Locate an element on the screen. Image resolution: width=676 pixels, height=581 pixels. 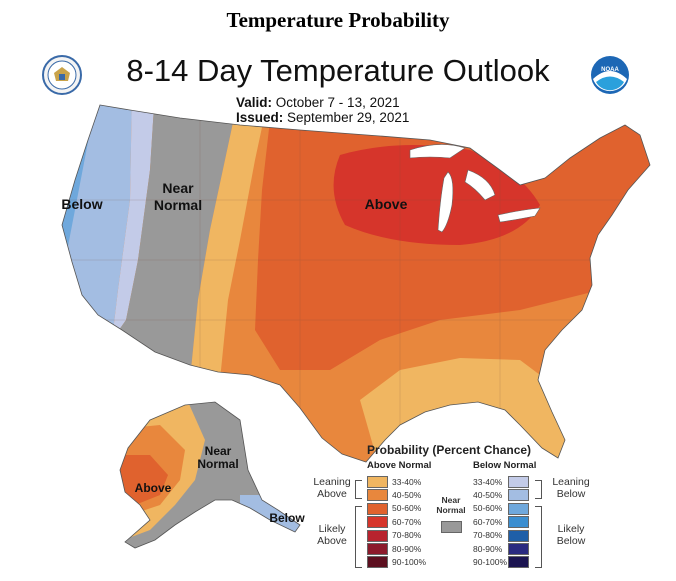
issued-date: Issued: September 29, 2021 is located at coordinates (323, 117).